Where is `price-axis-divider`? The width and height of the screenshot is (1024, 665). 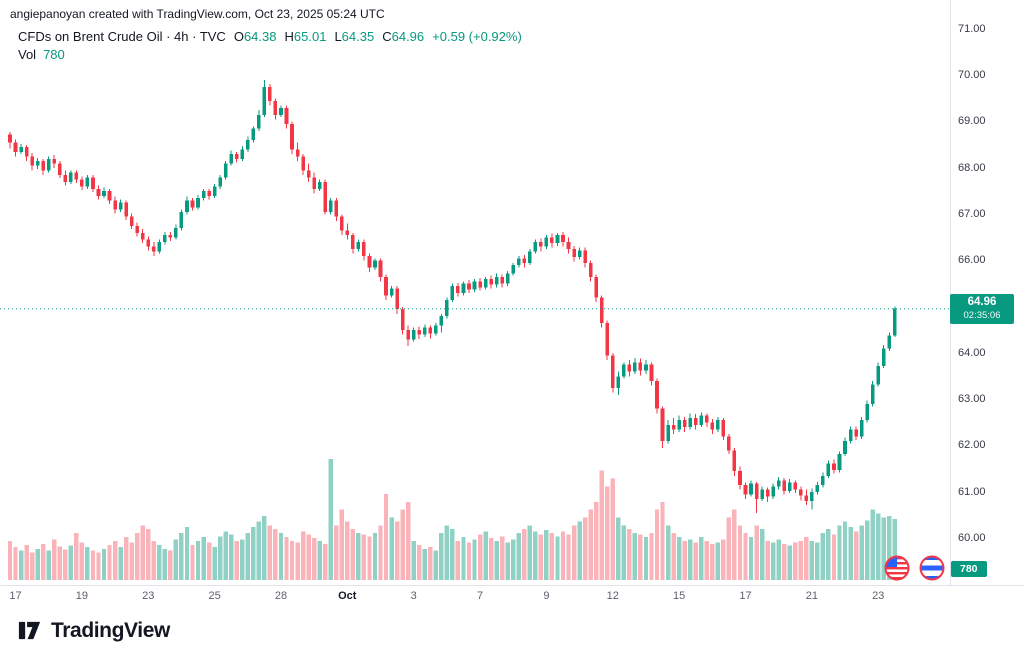 price-axis-divider is located at coordinates (950, 292).